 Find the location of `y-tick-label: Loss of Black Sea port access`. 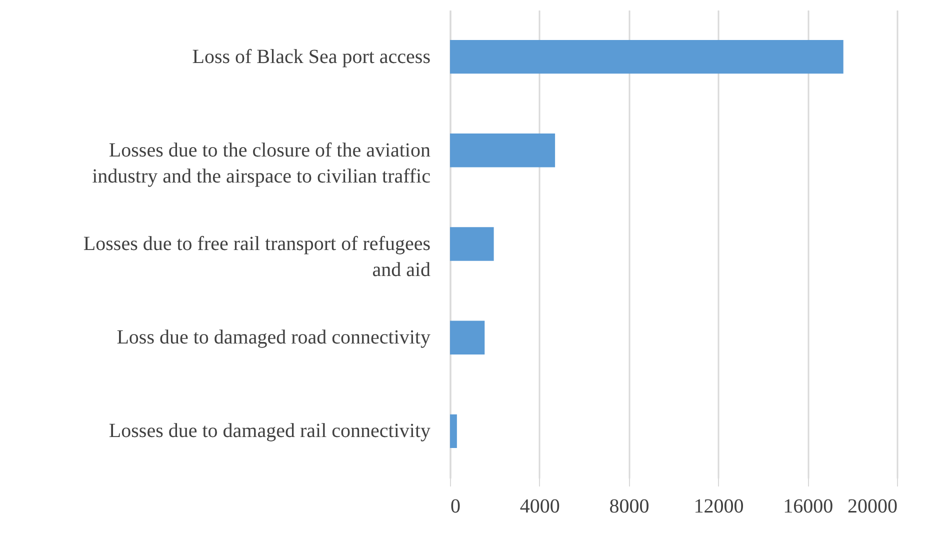

y-tick-label: Loss of Black Sea port access is located at coordinates (311, 57).